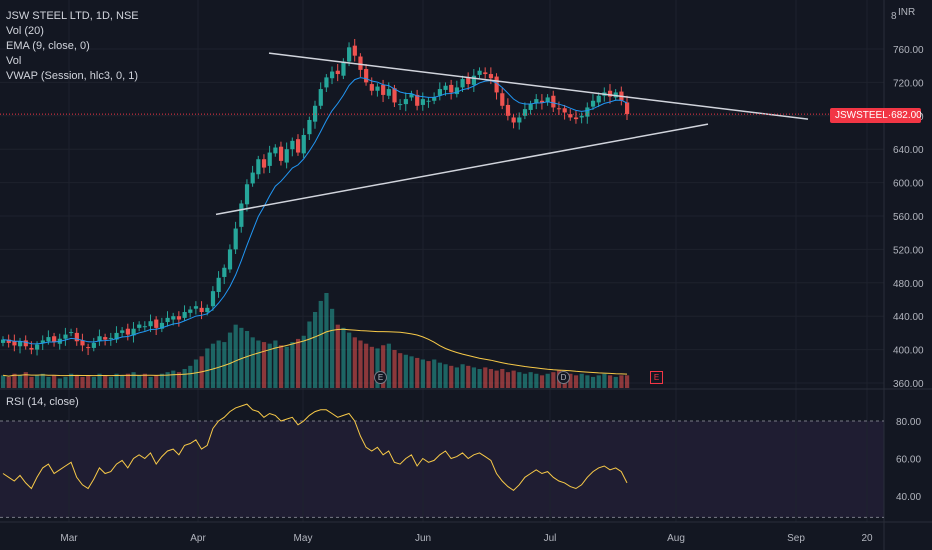 The image size is (932, 550). I want to click on price-tick-label: 520.00, so click(908, 250).